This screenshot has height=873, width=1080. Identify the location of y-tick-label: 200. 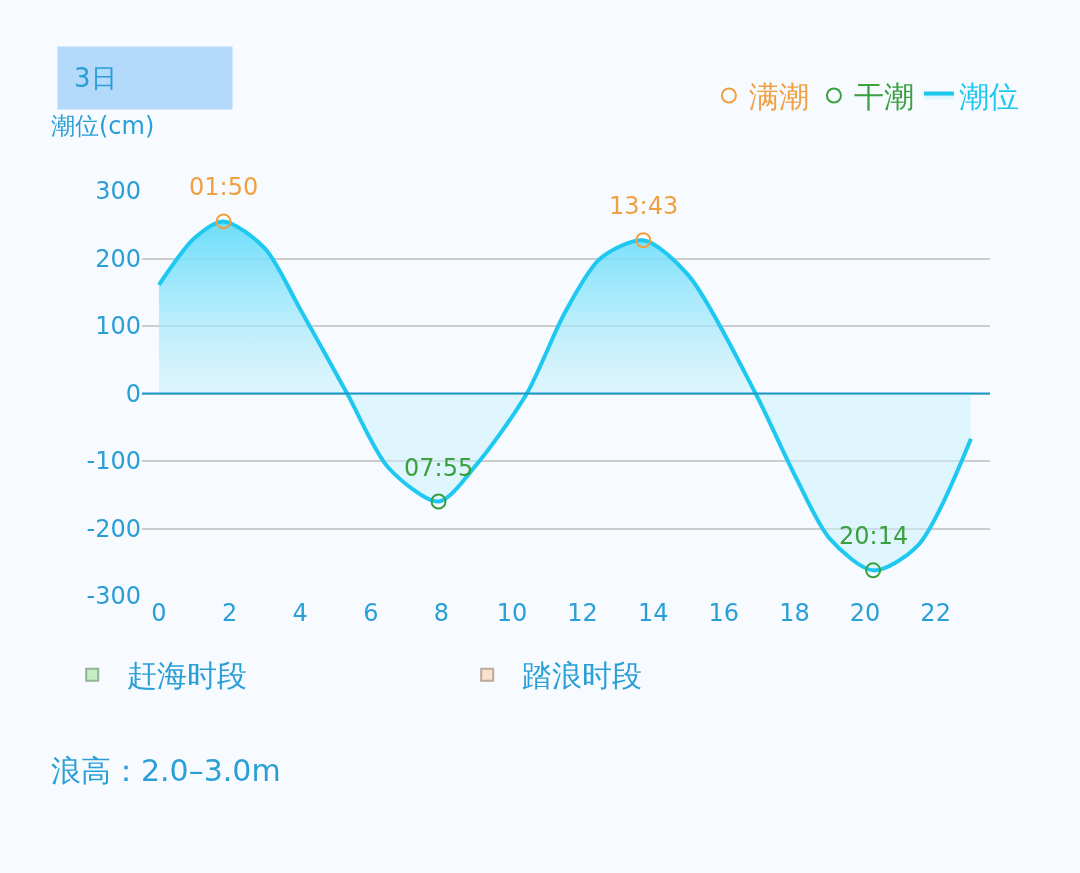
(118, 258).